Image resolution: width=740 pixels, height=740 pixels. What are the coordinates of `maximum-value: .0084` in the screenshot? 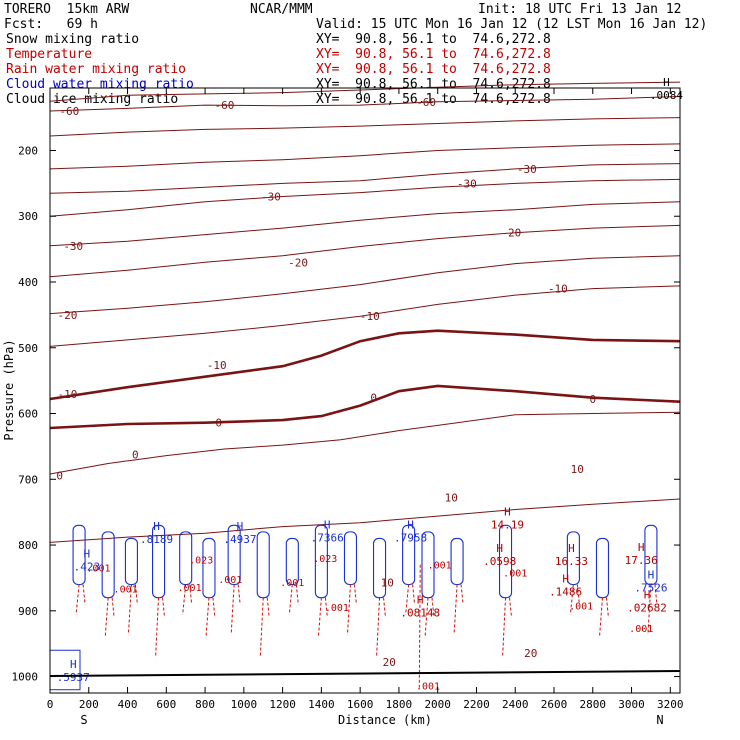 It's located at (666, 95).